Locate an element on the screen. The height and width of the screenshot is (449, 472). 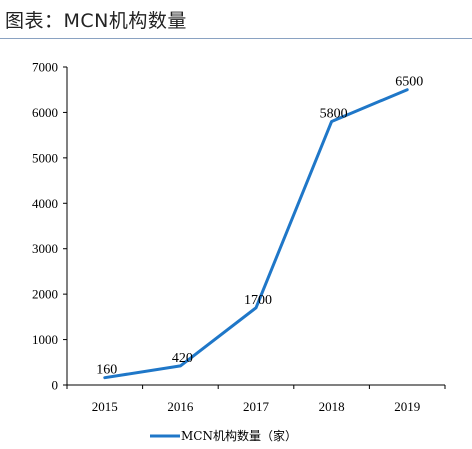
y-tick-label: 0 is located at coordinates (55, 385).